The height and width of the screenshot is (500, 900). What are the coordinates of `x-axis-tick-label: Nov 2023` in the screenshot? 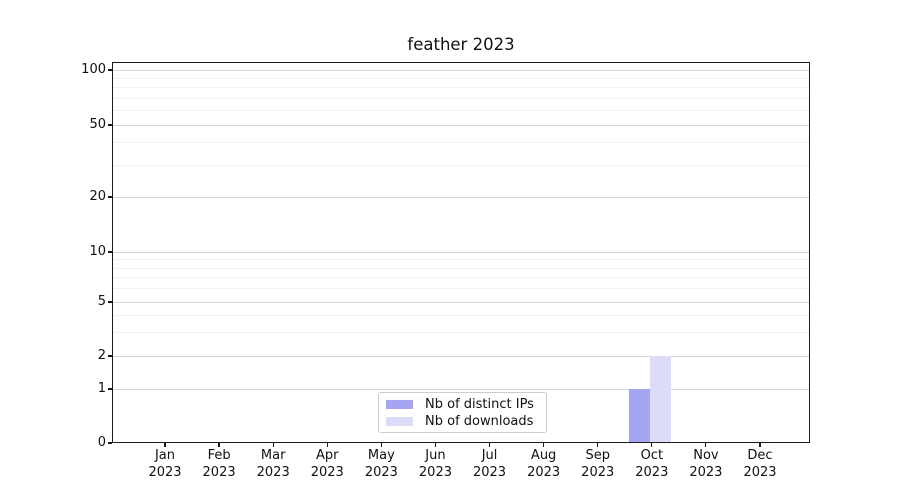 It's located at (706, 464).